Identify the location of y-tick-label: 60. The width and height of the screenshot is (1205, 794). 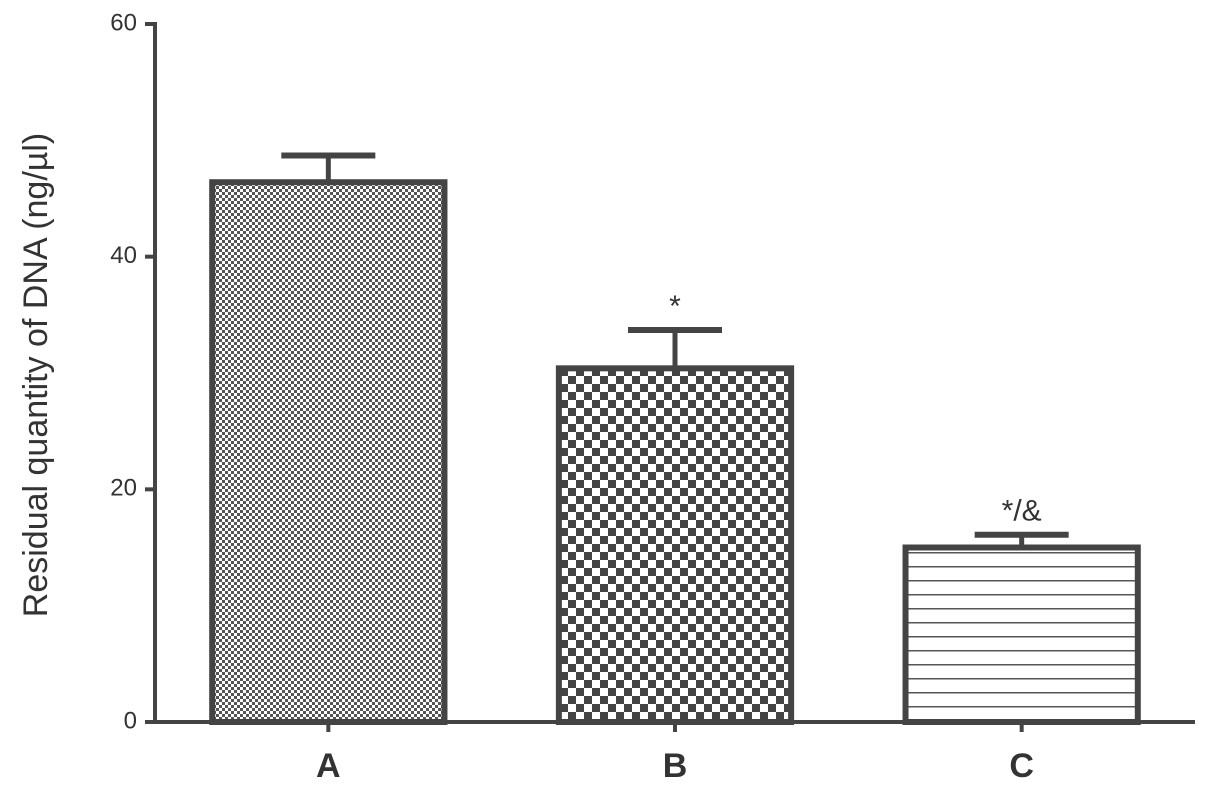
(123, 22).